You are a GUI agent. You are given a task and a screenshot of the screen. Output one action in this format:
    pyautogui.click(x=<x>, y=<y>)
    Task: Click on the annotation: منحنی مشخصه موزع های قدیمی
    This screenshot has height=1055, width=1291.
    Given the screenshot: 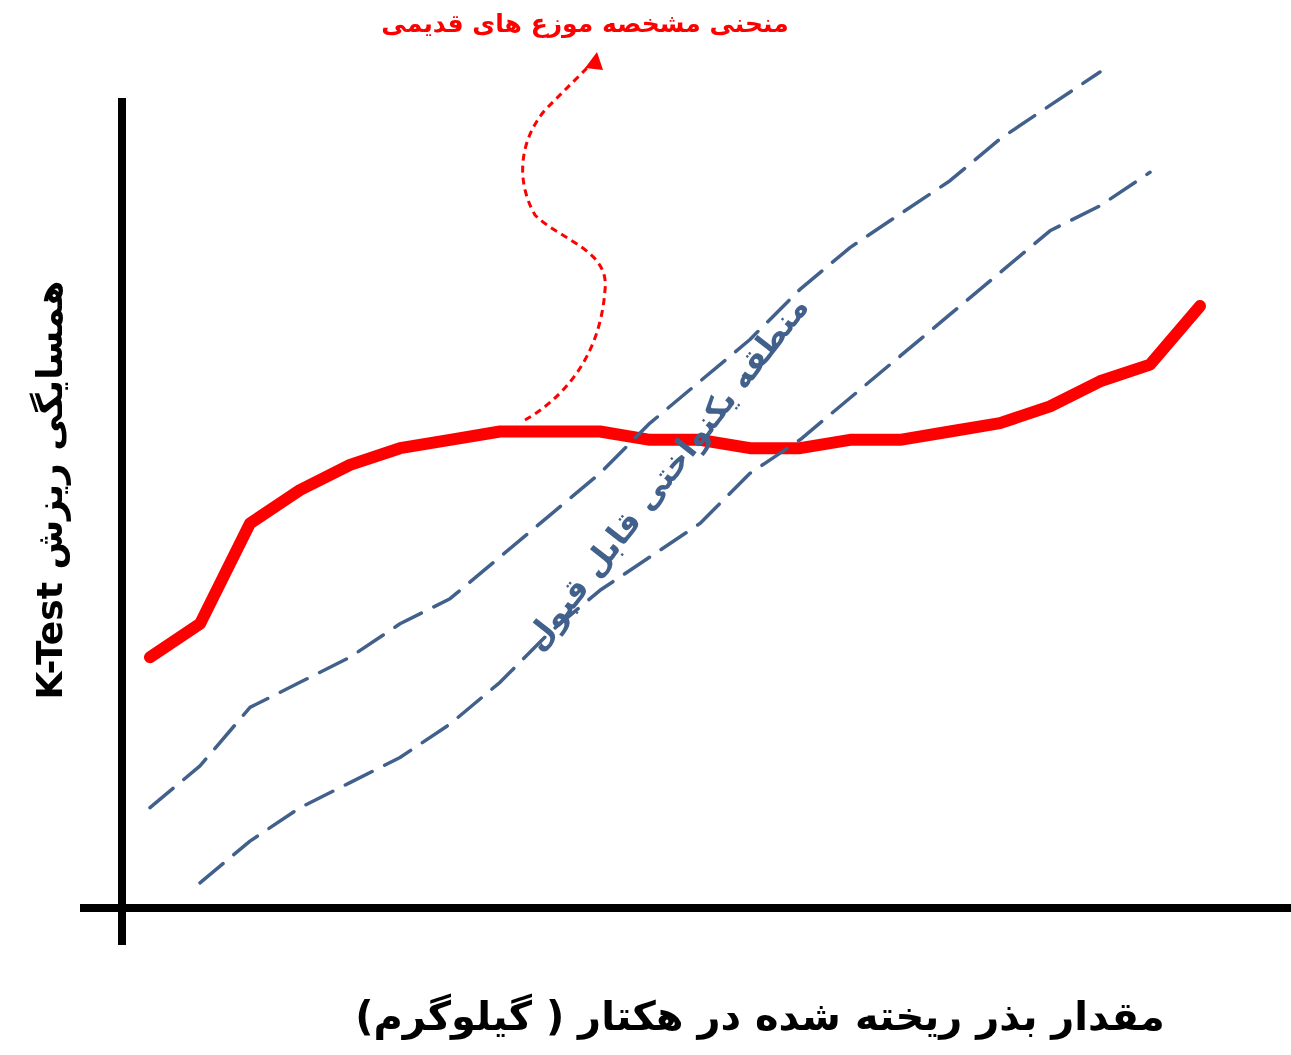 What is the action you would take?
    pyautogui.click(x=585, y=23)
    